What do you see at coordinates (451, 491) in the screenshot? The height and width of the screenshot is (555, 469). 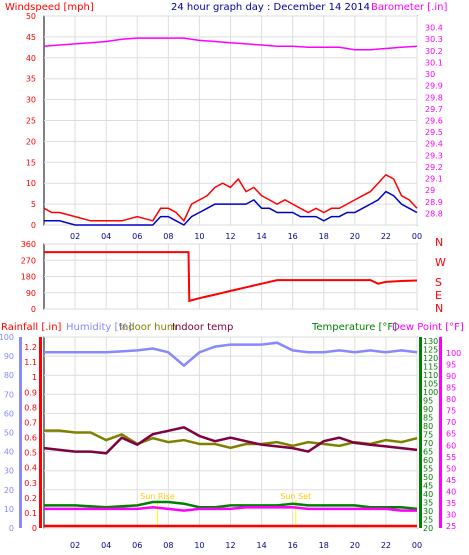 I see `dewpoint-tick-label: 40` at bounding box center [451, 491].